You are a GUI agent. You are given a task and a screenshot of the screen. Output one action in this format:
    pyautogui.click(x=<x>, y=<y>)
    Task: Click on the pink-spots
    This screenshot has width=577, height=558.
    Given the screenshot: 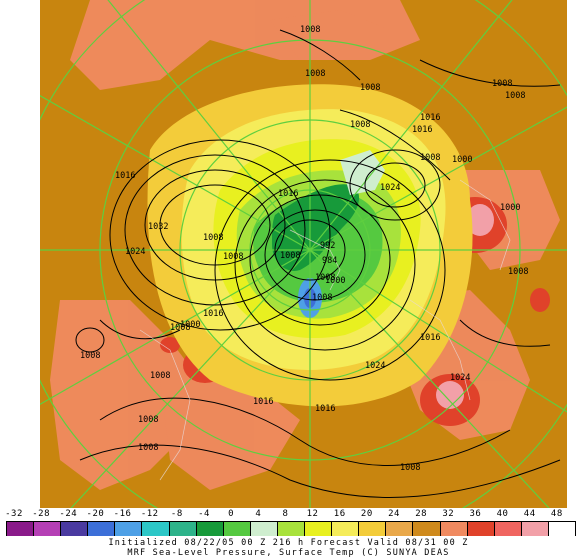 What is the action you would take?
    pyautogui.click(x=465, y=306)
    